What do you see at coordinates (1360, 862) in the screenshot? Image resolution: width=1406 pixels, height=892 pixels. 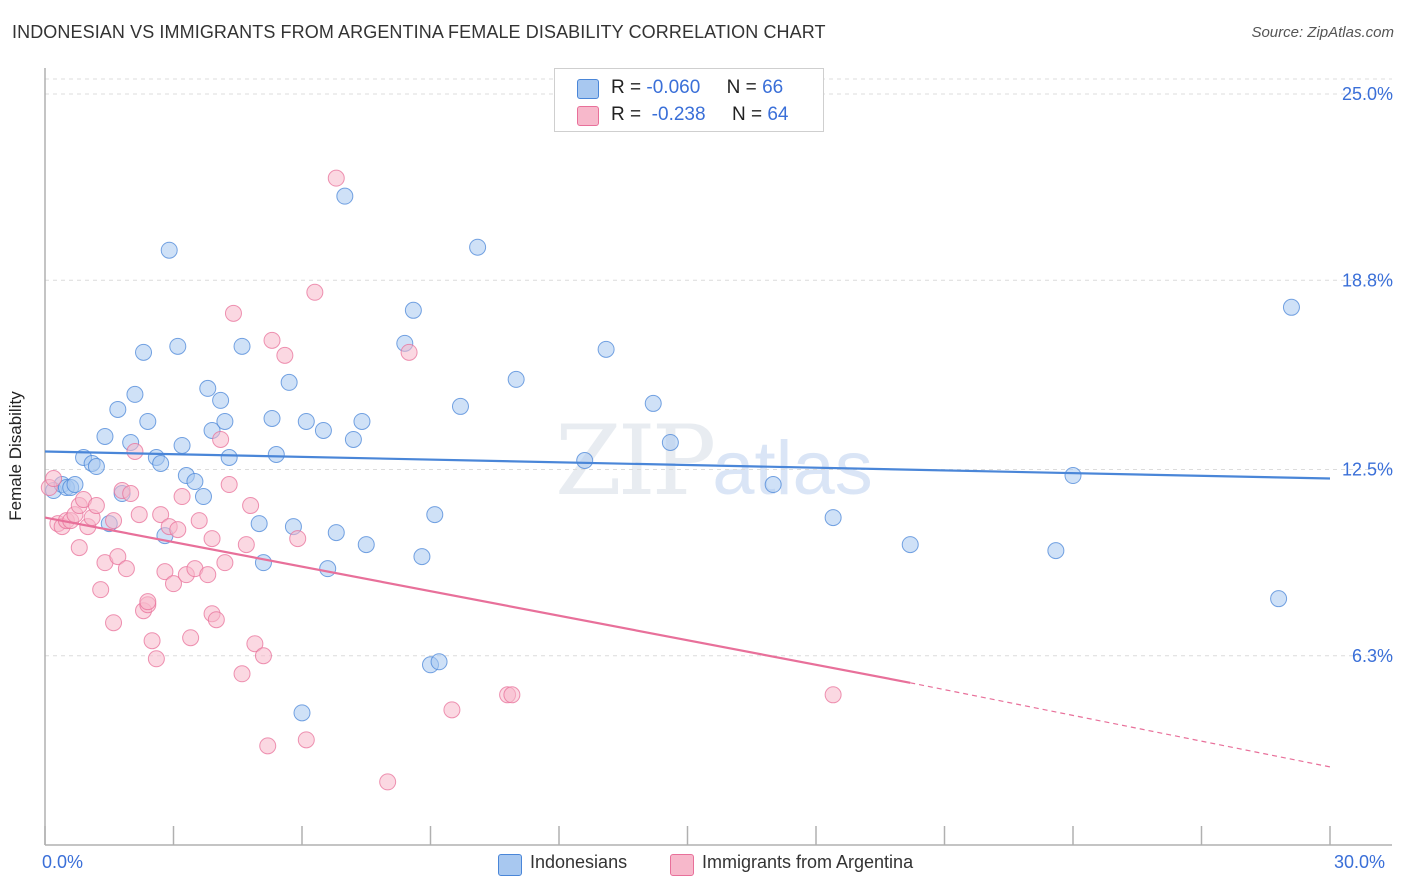 I see `x-tick-label-max: 30.0%` at bounding box center [1360, 862].